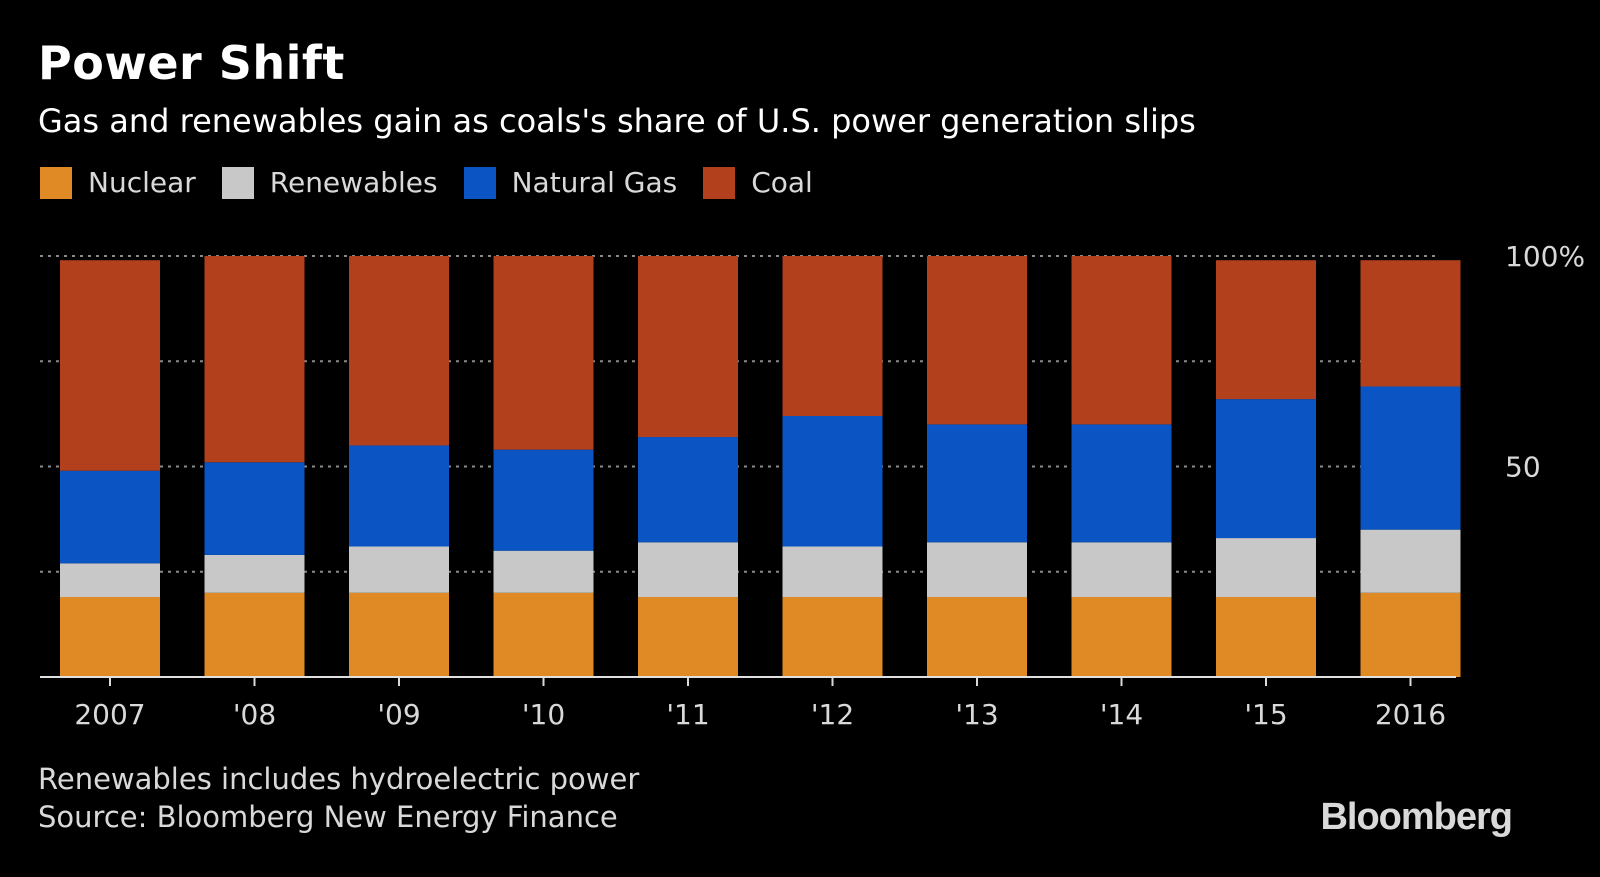 This screenshot has width=1600, height=877. I want to click on x-tick-label-9: 2016, so click(1410, 714).